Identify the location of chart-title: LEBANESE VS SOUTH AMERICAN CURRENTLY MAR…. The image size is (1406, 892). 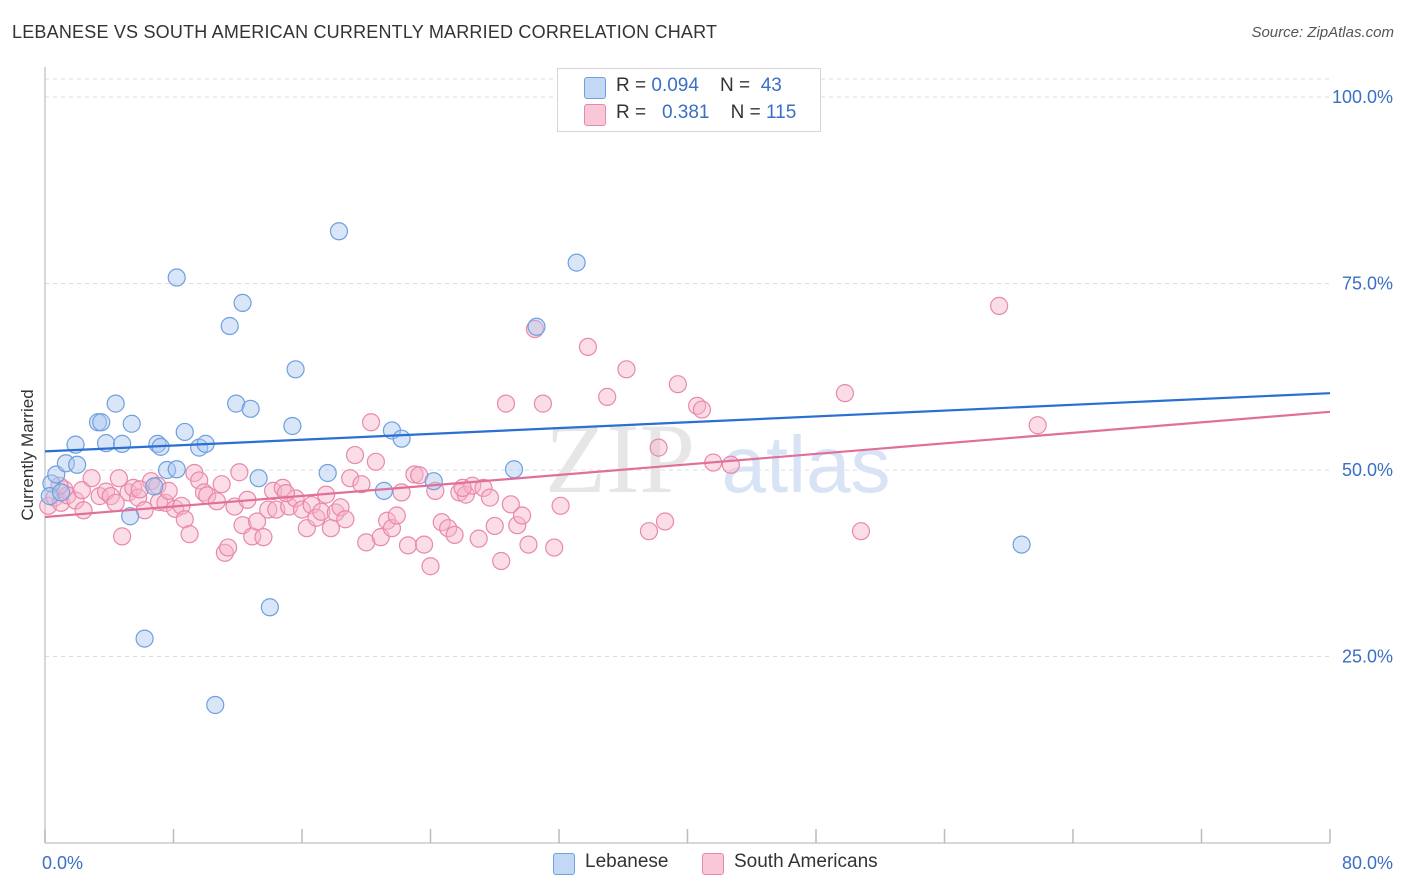
(365, 32).